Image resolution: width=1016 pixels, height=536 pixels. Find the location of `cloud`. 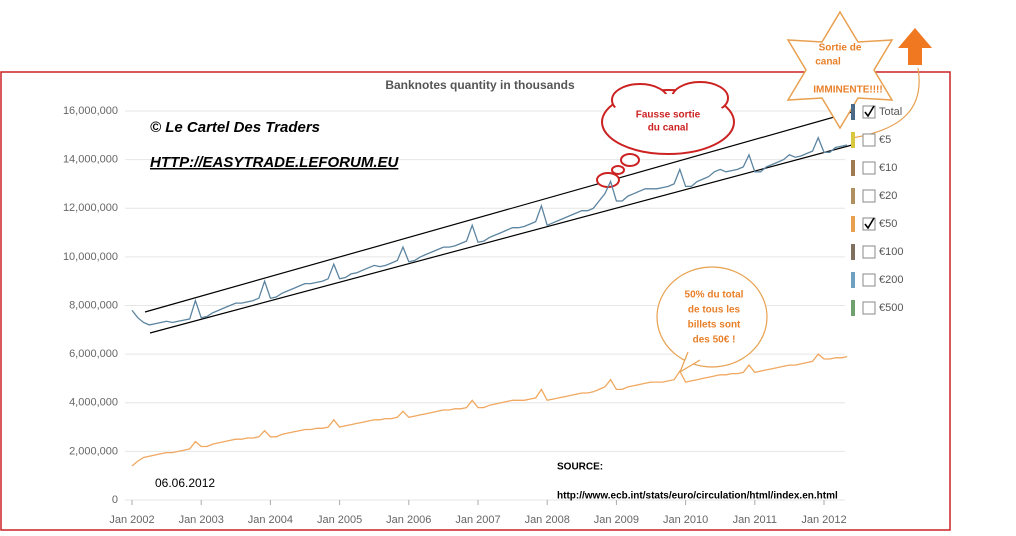

cloud is located at coordinates (665, 134).